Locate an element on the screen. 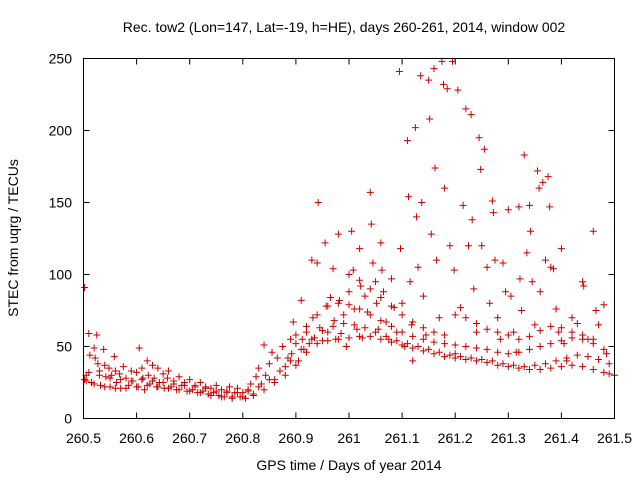  x-tick-label: 261.3 is located at coordinates (508, 438).